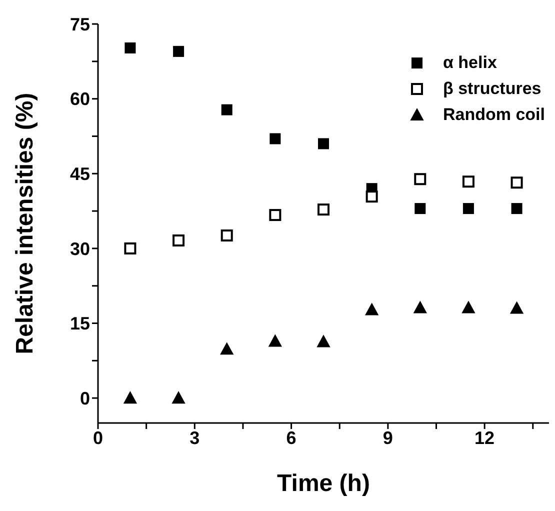 The height and width of the screenshot is (511, 555). What do you see at coordinates (98, 438) in the screenshot?
I see `x-tick-label: 0` at bounding box center [98, 438].